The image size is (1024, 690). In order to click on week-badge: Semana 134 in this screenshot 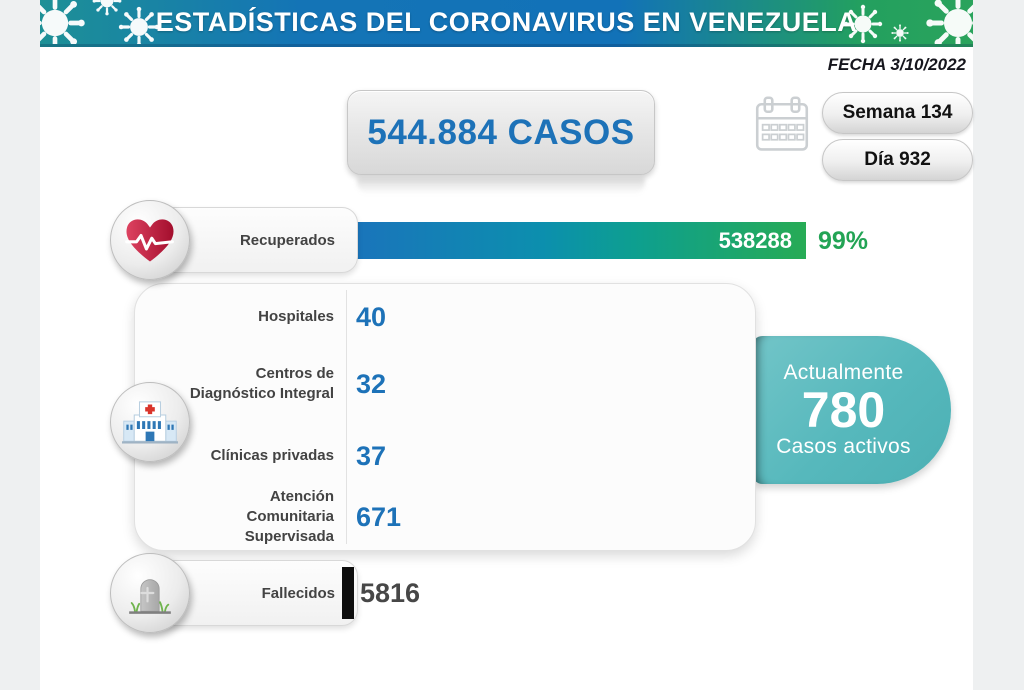, I will do `click(897, 113)`.